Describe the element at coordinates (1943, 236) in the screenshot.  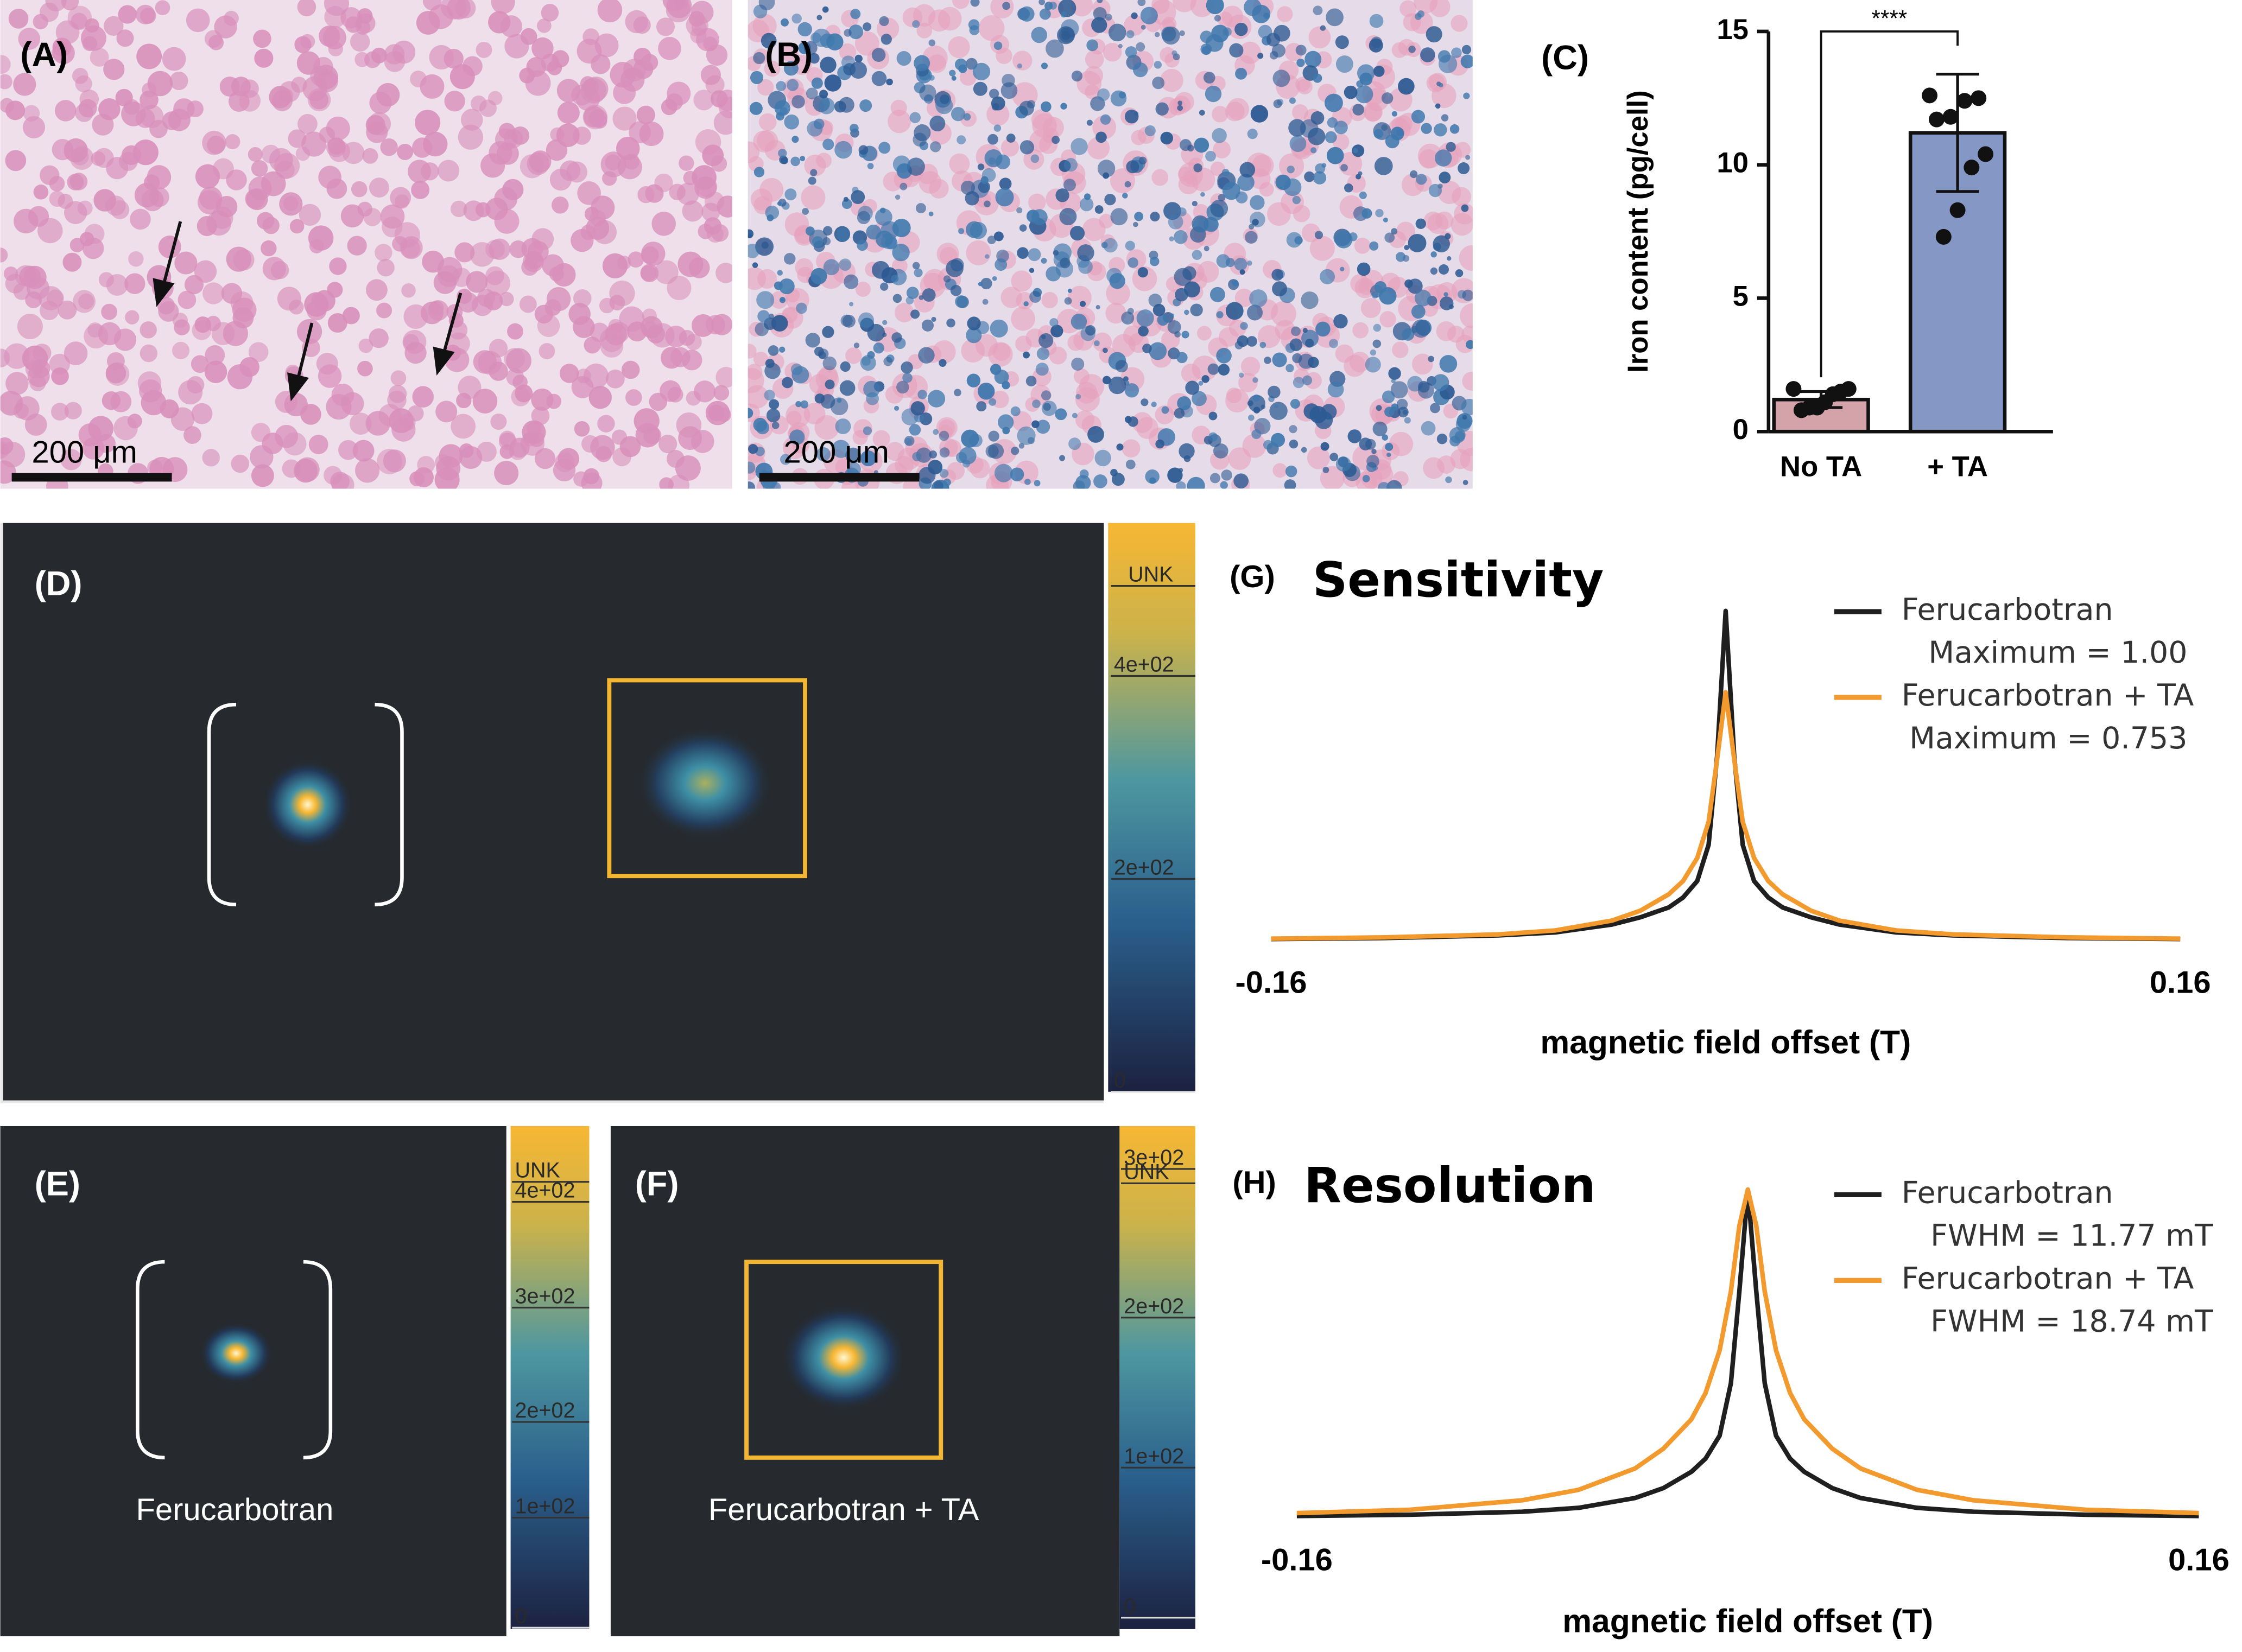
I see `data-point` at that location.